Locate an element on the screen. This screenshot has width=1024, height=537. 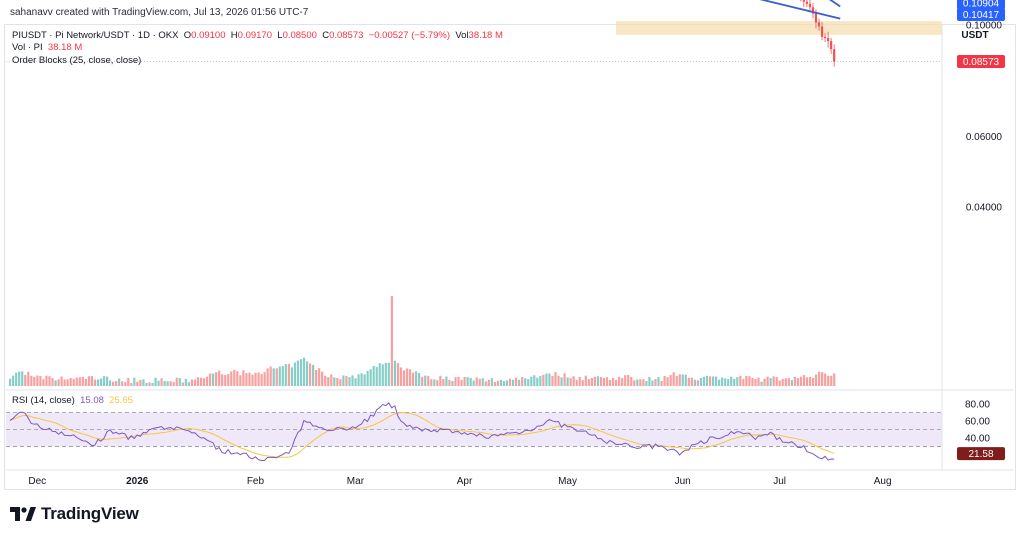
low-value: 0.08500 is located at coordinates (299, 35).